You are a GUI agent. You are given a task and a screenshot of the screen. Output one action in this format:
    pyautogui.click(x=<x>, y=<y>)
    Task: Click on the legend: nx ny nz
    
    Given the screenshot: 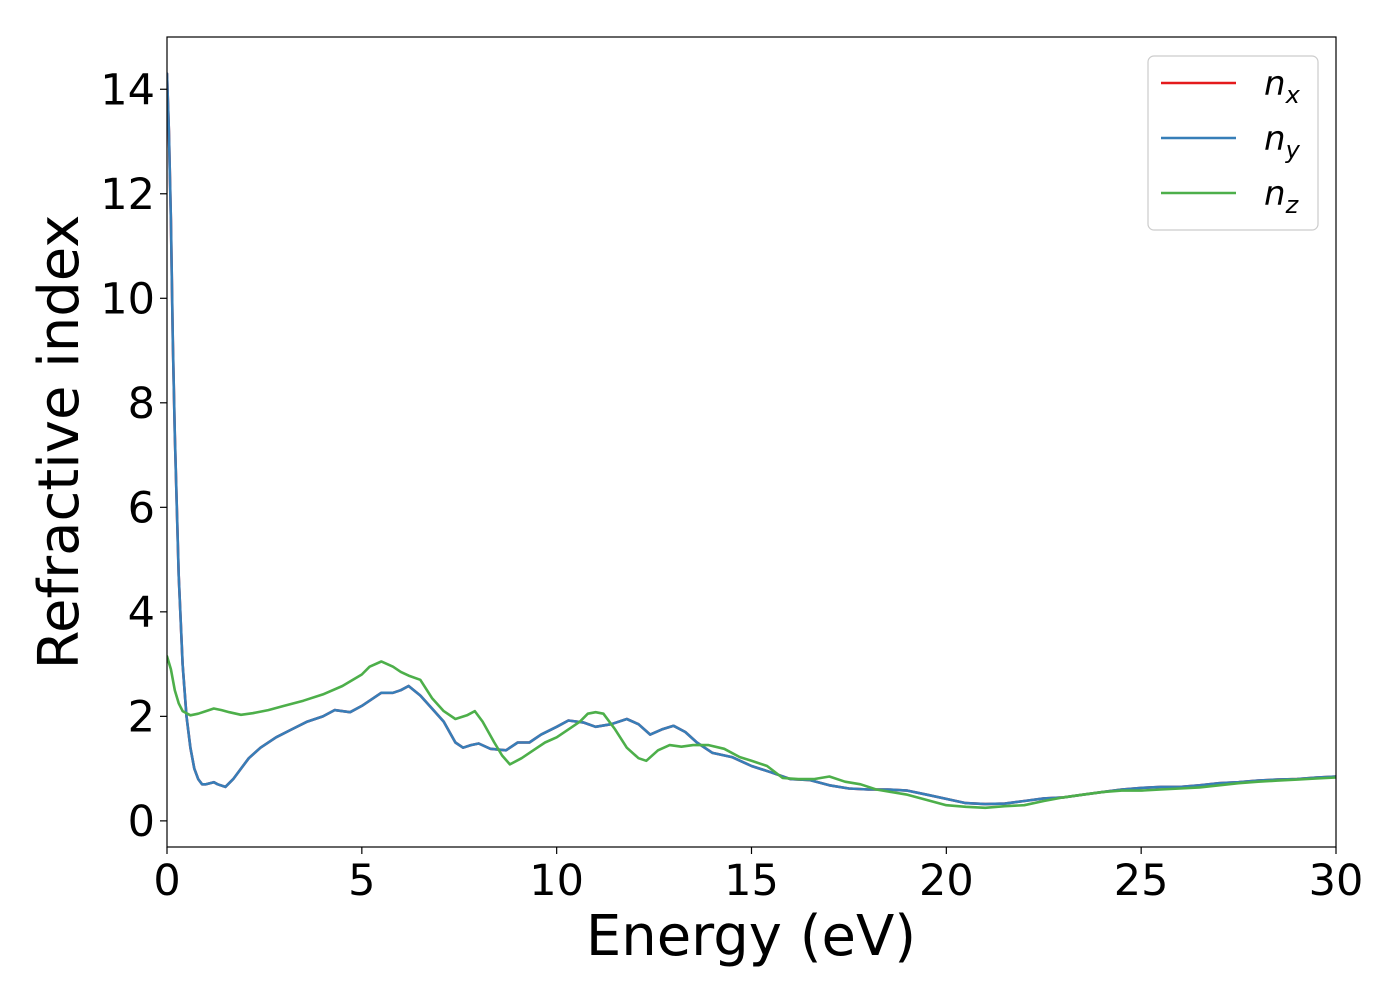 What is the action you would take?
    pyautogui.click(x=1233, y=143)
    